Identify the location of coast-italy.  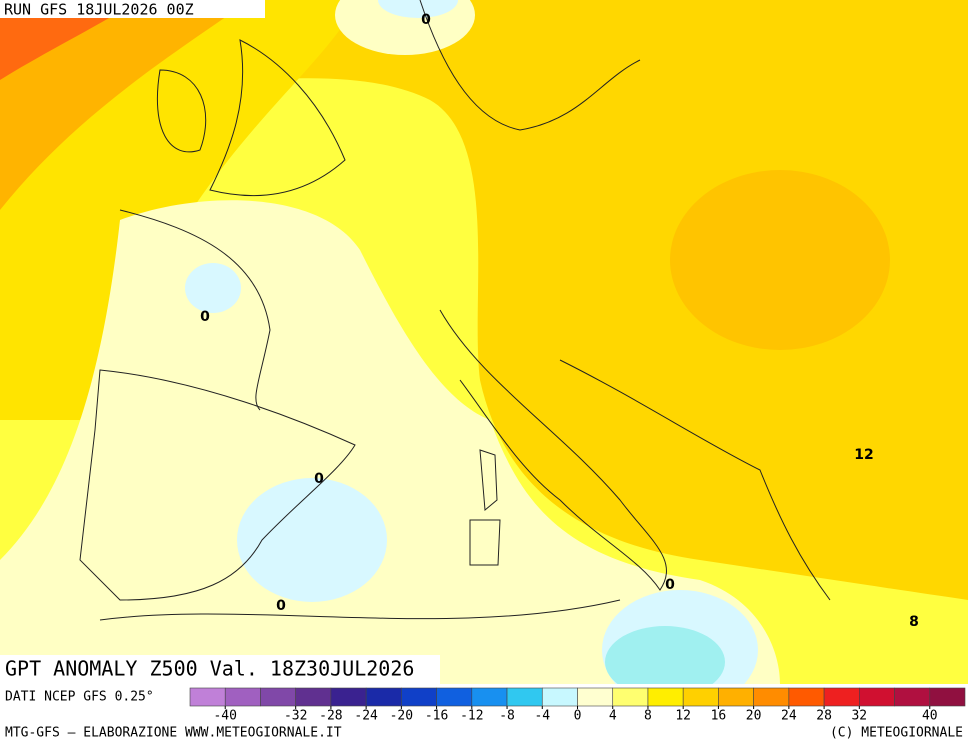
(553, 450).